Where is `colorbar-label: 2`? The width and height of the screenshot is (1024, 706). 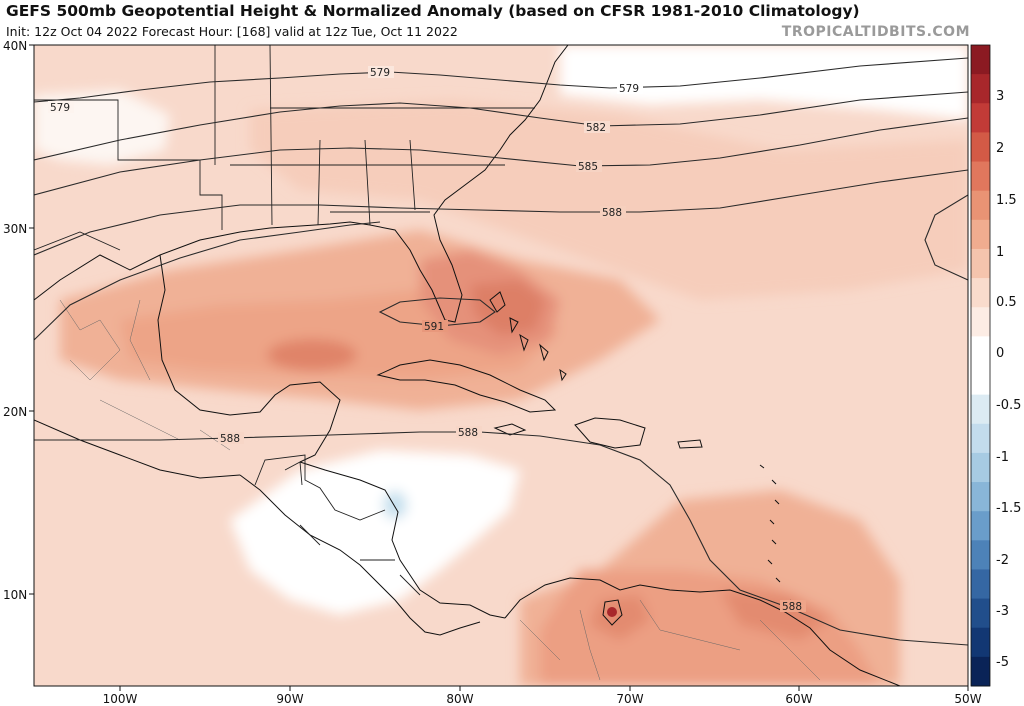
colorbar-label: 2 is located at coordinates (1000, 148).